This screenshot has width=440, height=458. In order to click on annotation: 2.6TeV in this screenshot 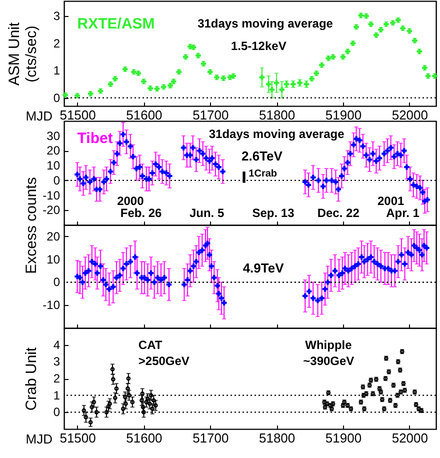, I will do `click(262, 156)`.